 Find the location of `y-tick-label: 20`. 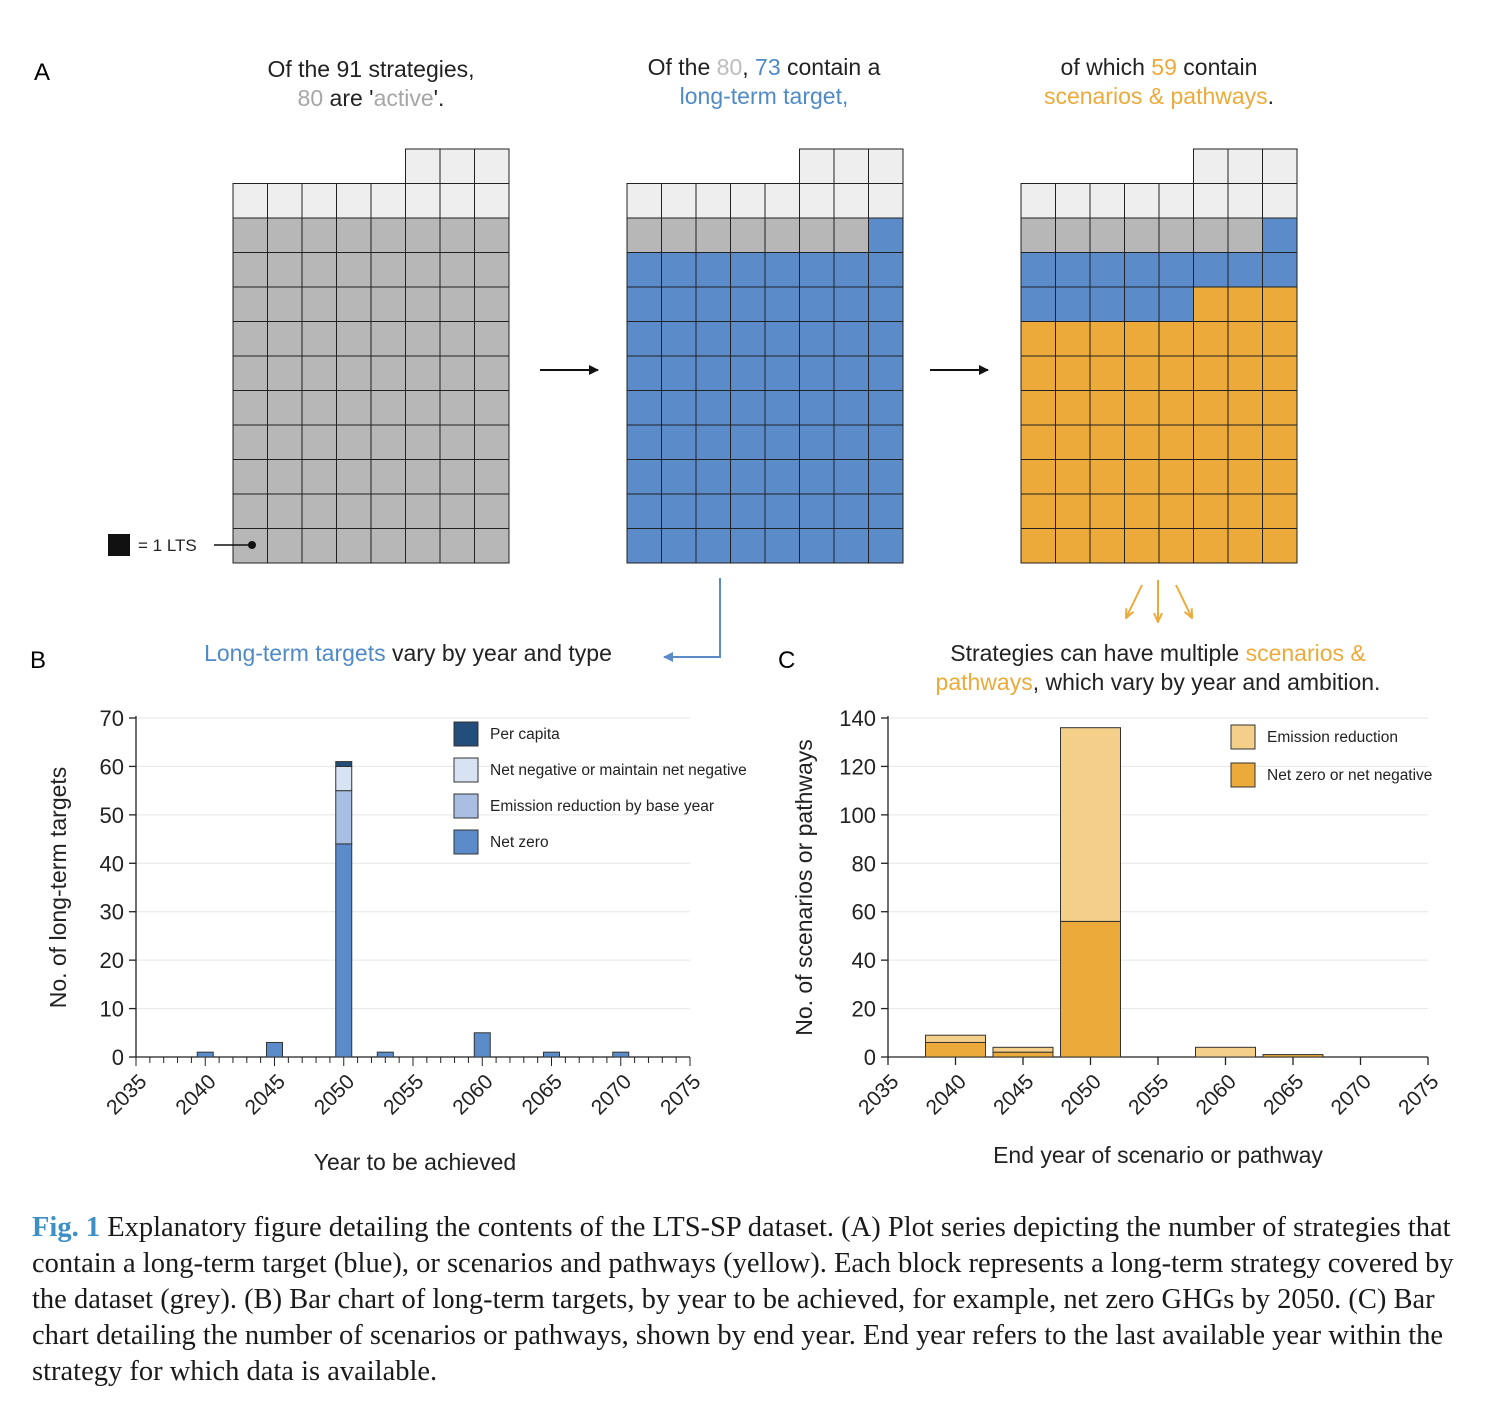

y-tick-label: 20 is located at coordinates (112, 960).